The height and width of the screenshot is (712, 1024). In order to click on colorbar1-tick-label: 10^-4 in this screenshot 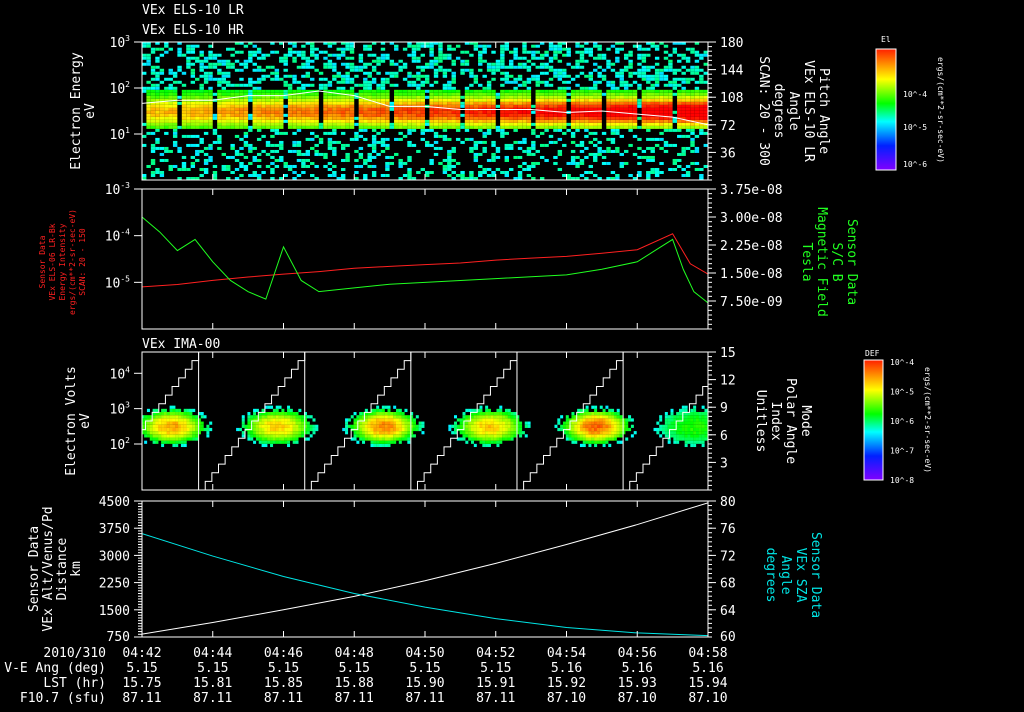, I will do `click(915, 94)`.